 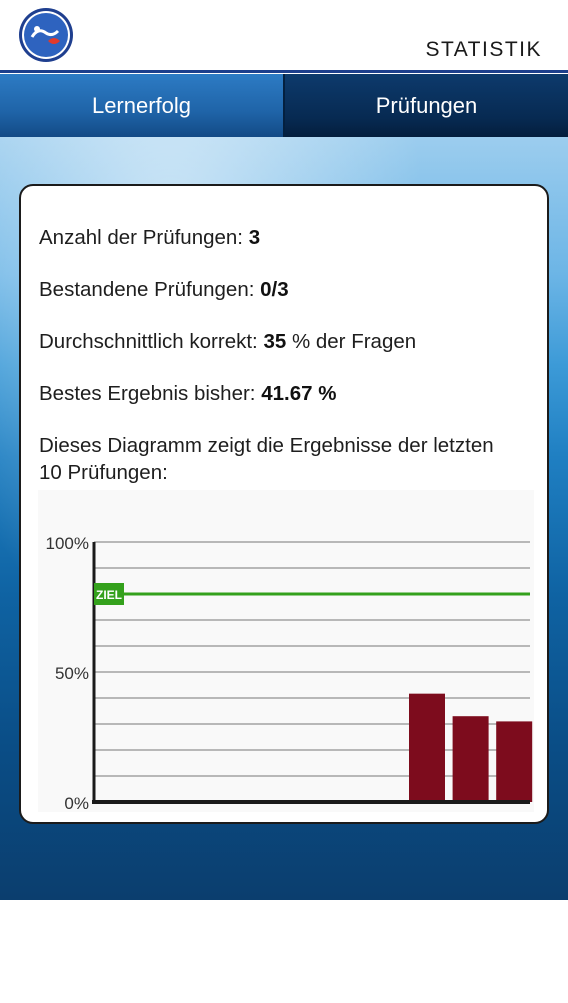 What do you see at coordinates (67, 543) in the screenshot?
I see `y-tick-label: 100%` at bounding box center [67, 543].